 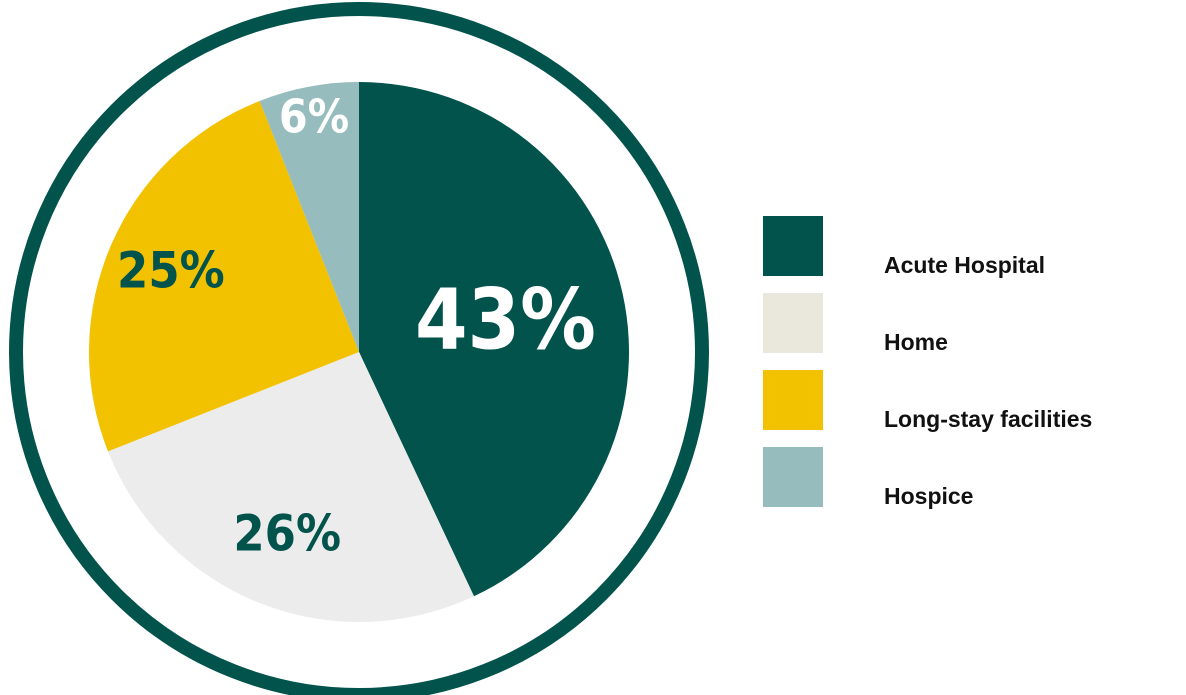 What do you see at coordinates (793, 246) in the screenshot?
I see `legend-swatch-acute-hospital` at bounding box center [793, 246].